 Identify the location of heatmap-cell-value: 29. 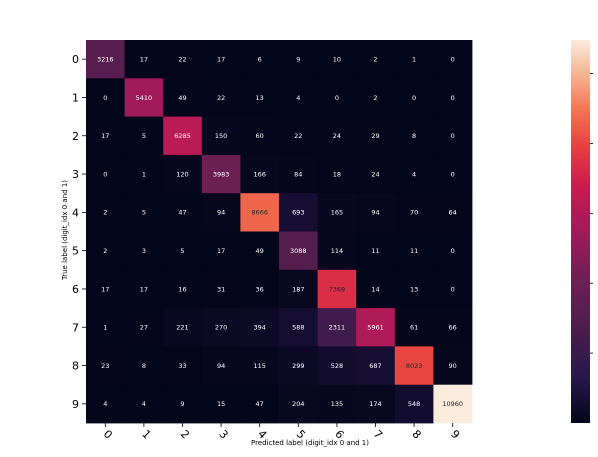
(375, 136).